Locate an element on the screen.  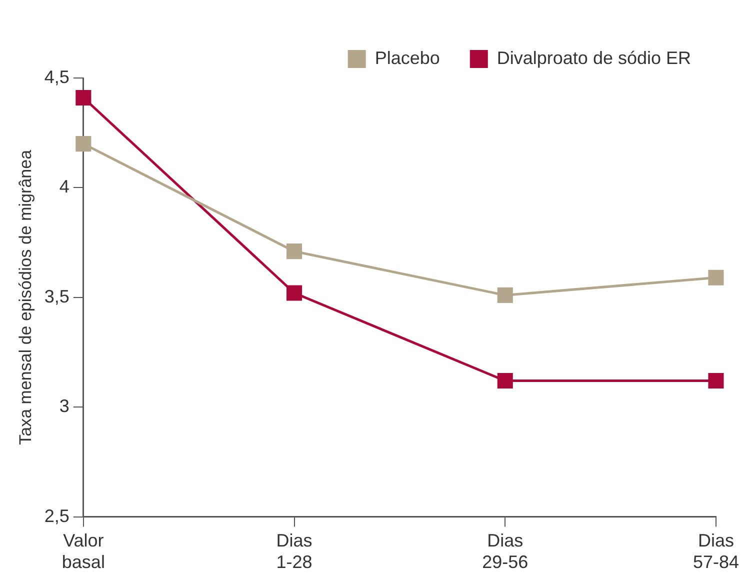
x-tick-label: Dias 1-28 is located at coordinates (294, 551).